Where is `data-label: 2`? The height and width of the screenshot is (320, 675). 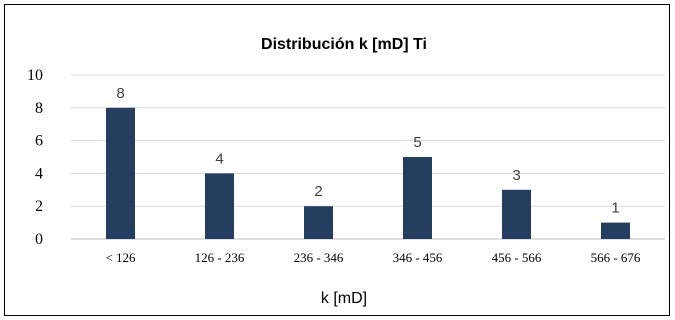 data-label: 2 is located at coordinates (318, 191).